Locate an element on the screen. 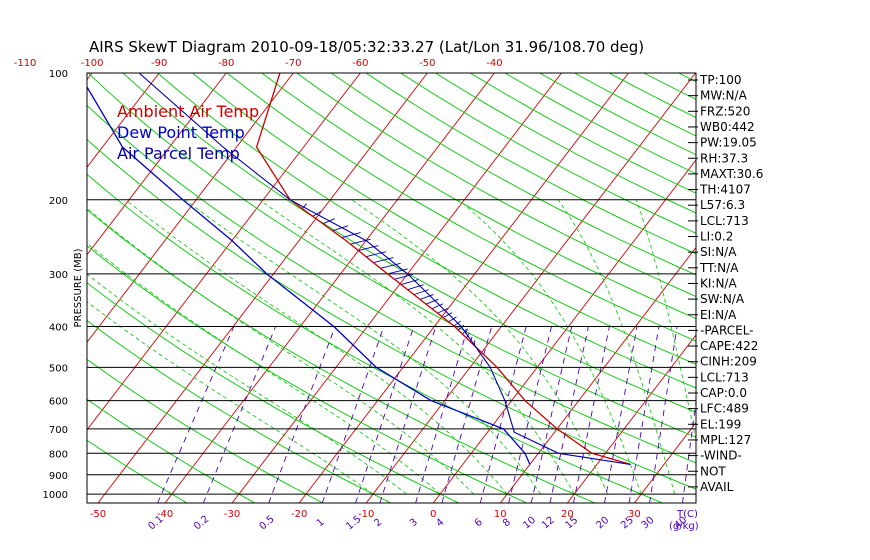 Image resolution: width=870 pixels, height=560 pixels. top-temp-tick: -80 is located at coordinates (226, 63).